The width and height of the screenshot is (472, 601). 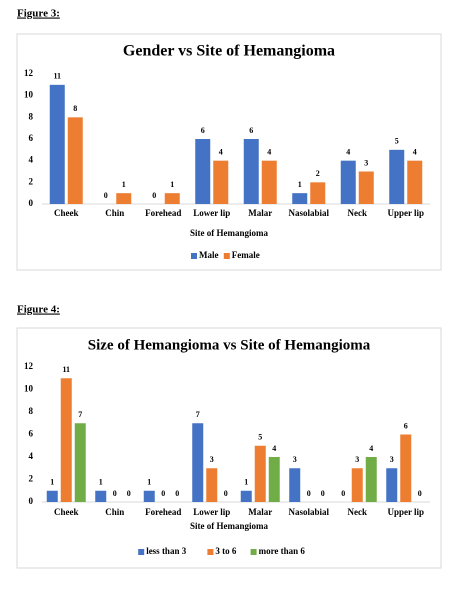 I want to click on legend-label: less than 3, so click(x=166, y=551).